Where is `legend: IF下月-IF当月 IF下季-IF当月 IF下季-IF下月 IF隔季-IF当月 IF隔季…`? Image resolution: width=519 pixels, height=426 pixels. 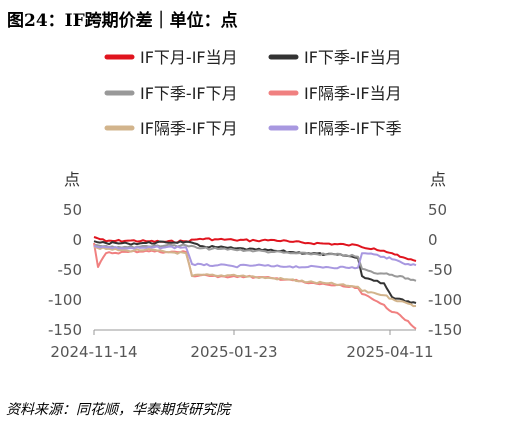
legend: IF下月-IF当月 IF下季-IF当月 IF下季-IF下月 IF隔季-IF当月 IF隔季… is located at coordinates (253, 93).